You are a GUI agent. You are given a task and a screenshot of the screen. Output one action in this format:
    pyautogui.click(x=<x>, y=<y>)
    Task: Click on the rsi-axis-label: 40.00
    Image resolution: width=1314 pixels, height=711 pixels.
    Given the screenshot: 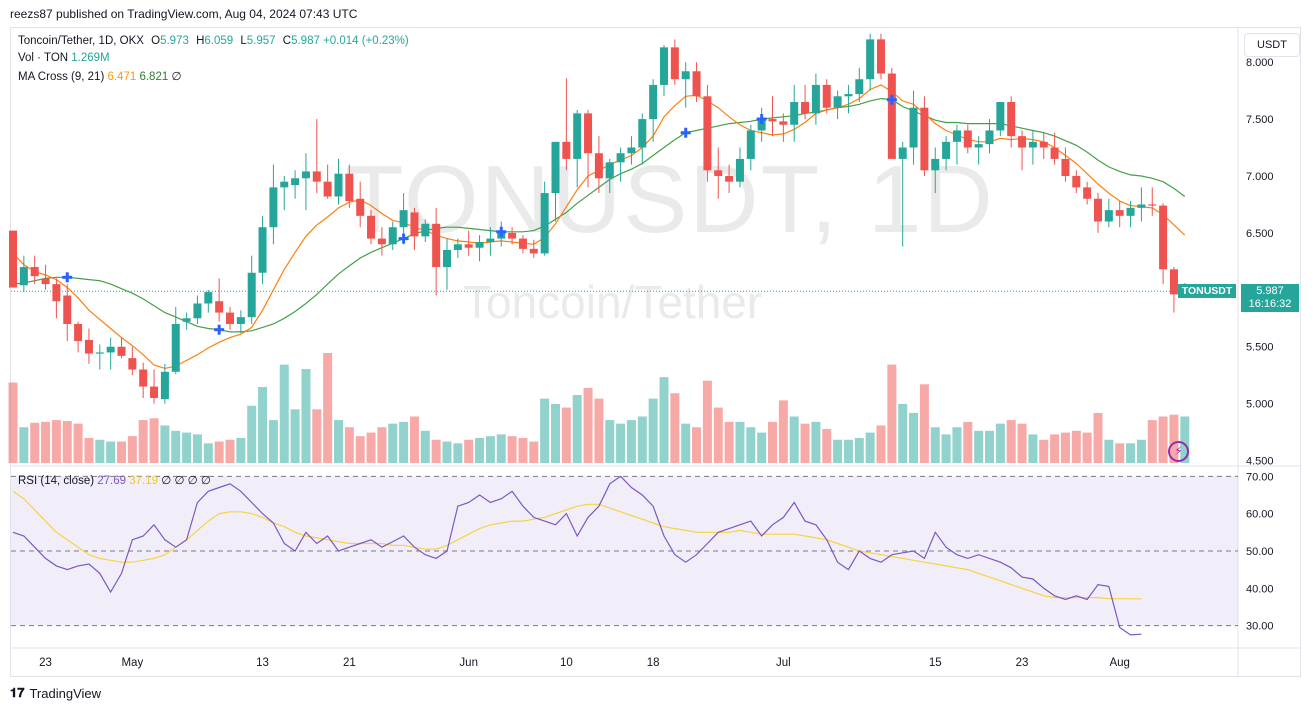 What is the action you would take?
    pyautogui.click(x=1260, y=589)
    